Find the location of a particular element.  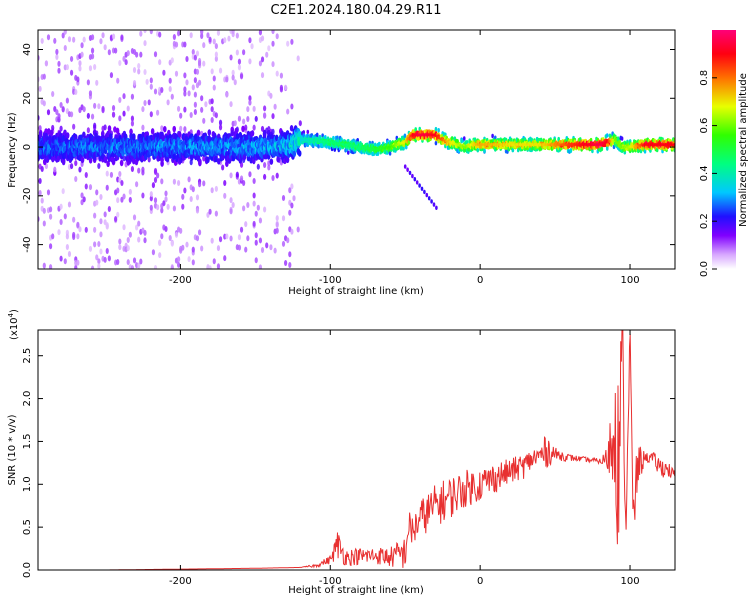

snr-y-scale-close: ) is located at coordinates (14, 311).